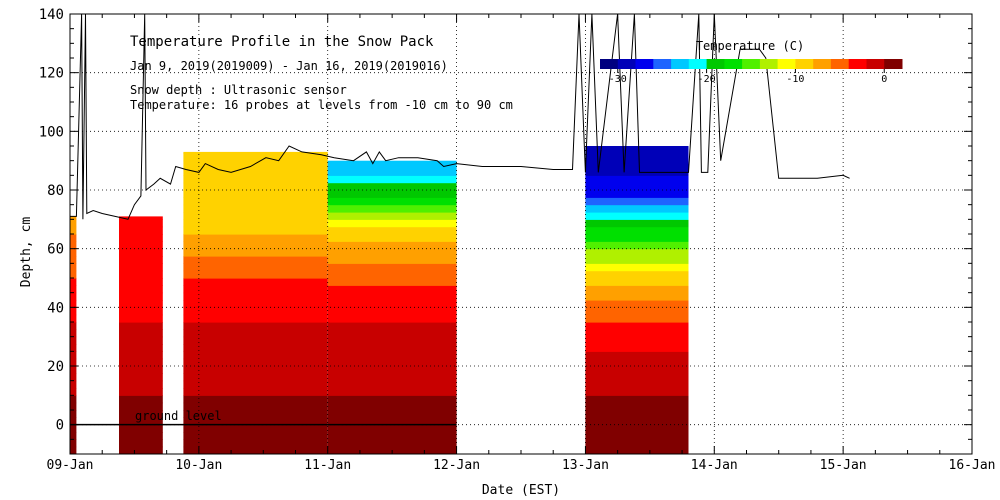 This screenshot has height=500, width=1000. Describe the element at coordinates (26, 252) in the screenshot. I see `y-axis-label: Depth, cm` at that location.